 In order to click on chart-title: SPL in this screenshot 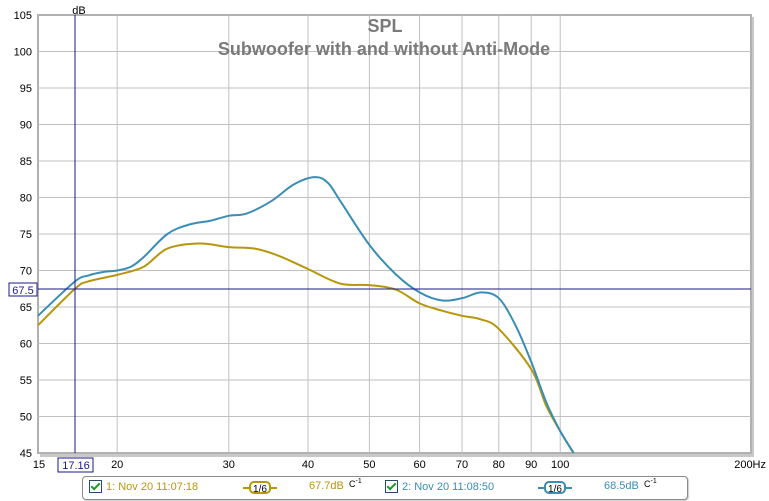, I will do `click(384, 26)`.